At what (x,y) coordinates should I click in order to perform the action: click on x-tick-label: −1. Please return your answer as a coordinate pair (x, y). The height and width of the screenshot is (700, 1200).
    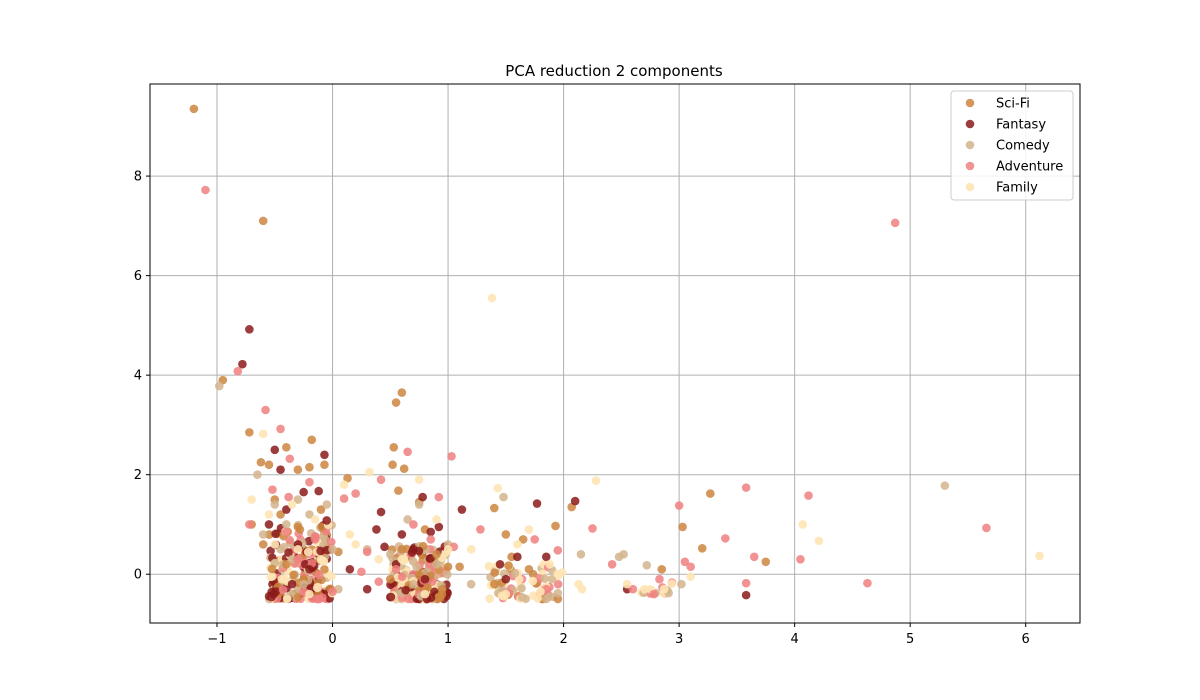
    Looking at the image, I should click on (216, 639).